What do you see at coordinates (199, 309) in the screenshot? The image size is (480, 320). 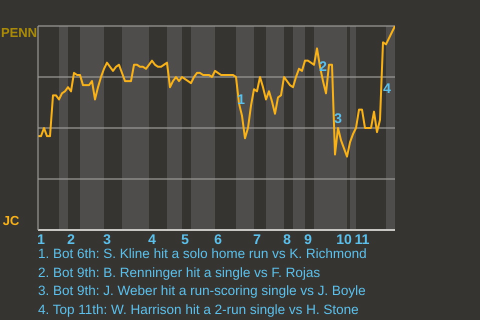 I see `text: 4. Top 11th: W. Harrison hit a 2-run single vs H. Stone` at bounding box center [199, 309].